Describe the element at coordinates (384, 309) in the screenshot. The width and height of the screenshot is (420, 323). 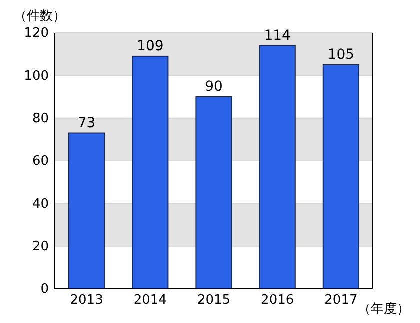
I see `x-axis-title: （年度）` at that location.